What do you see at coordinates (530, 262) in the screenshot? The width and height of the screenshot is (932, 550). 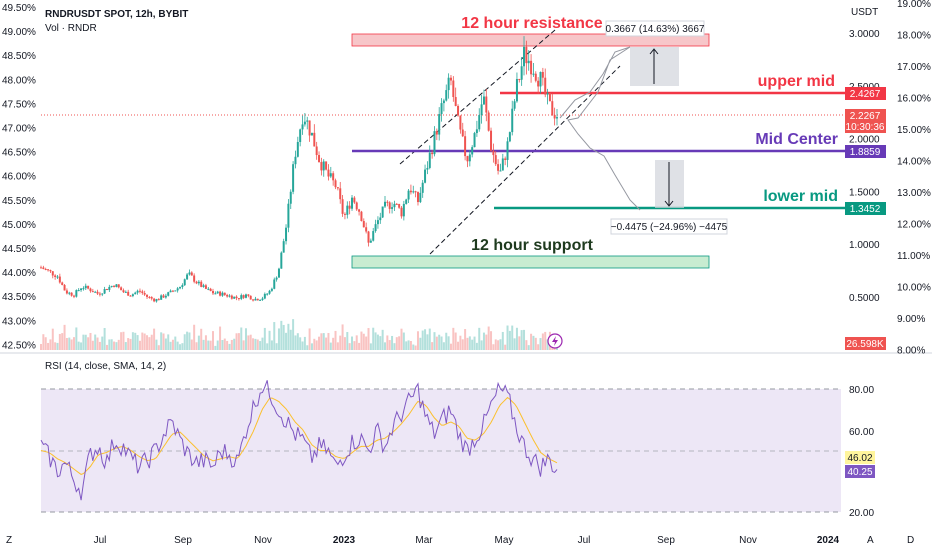 I see `support-zone` at bounding box center [530, 262].